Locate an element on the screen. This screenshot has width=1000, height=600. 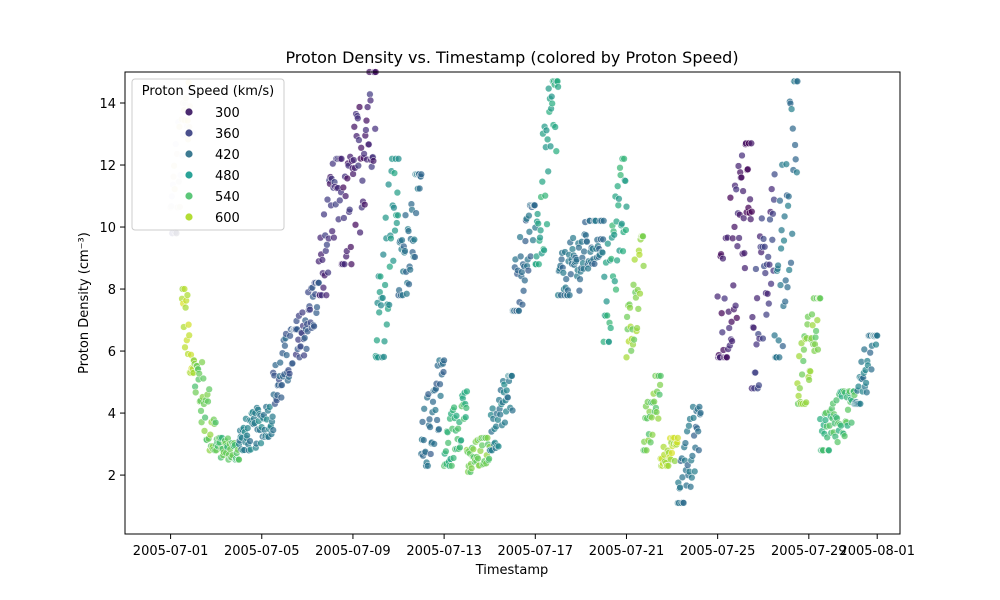
legend-label: 540 is located at coordinates (227, 197).